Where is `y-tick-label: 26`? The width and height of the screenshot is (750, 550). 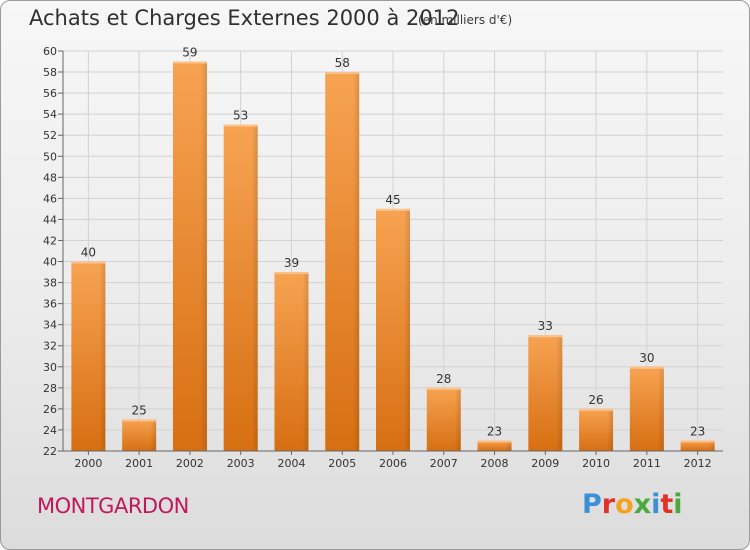 y-tick-label: 26 is located at coordinates (50, 409).